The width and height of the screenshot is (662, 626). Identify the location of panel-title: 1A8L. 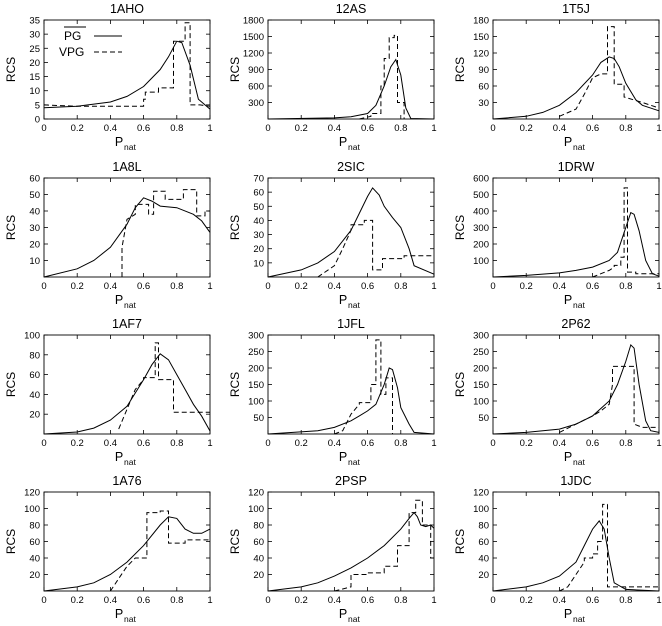
(126, 167).